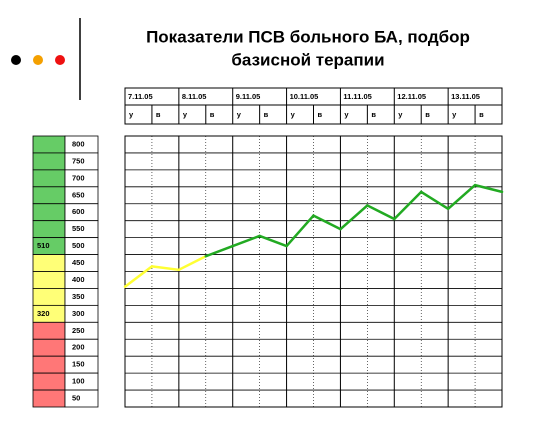  What do you see at coordinates (357, 96) in the screenshot?
I see `date-label: 11.11.05` at bounding box center [357, 96].